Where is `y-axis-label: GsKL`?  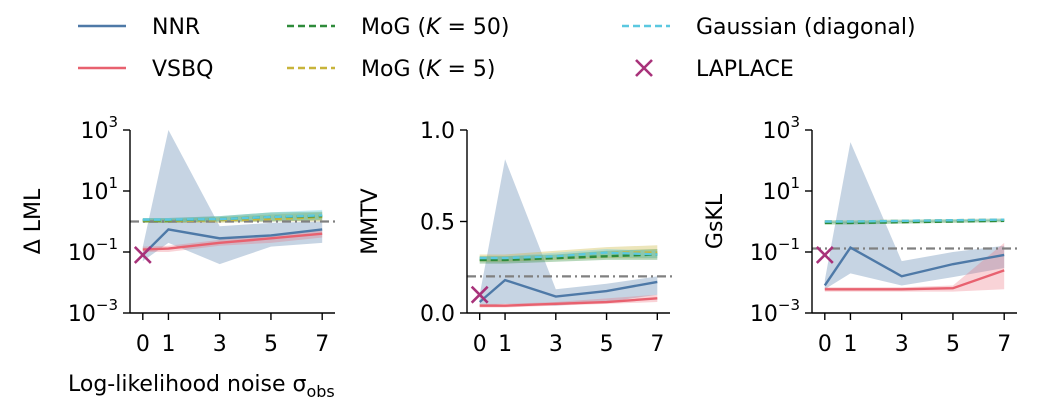 y-axis-label: GsKL is located at coordinates (715, 221).